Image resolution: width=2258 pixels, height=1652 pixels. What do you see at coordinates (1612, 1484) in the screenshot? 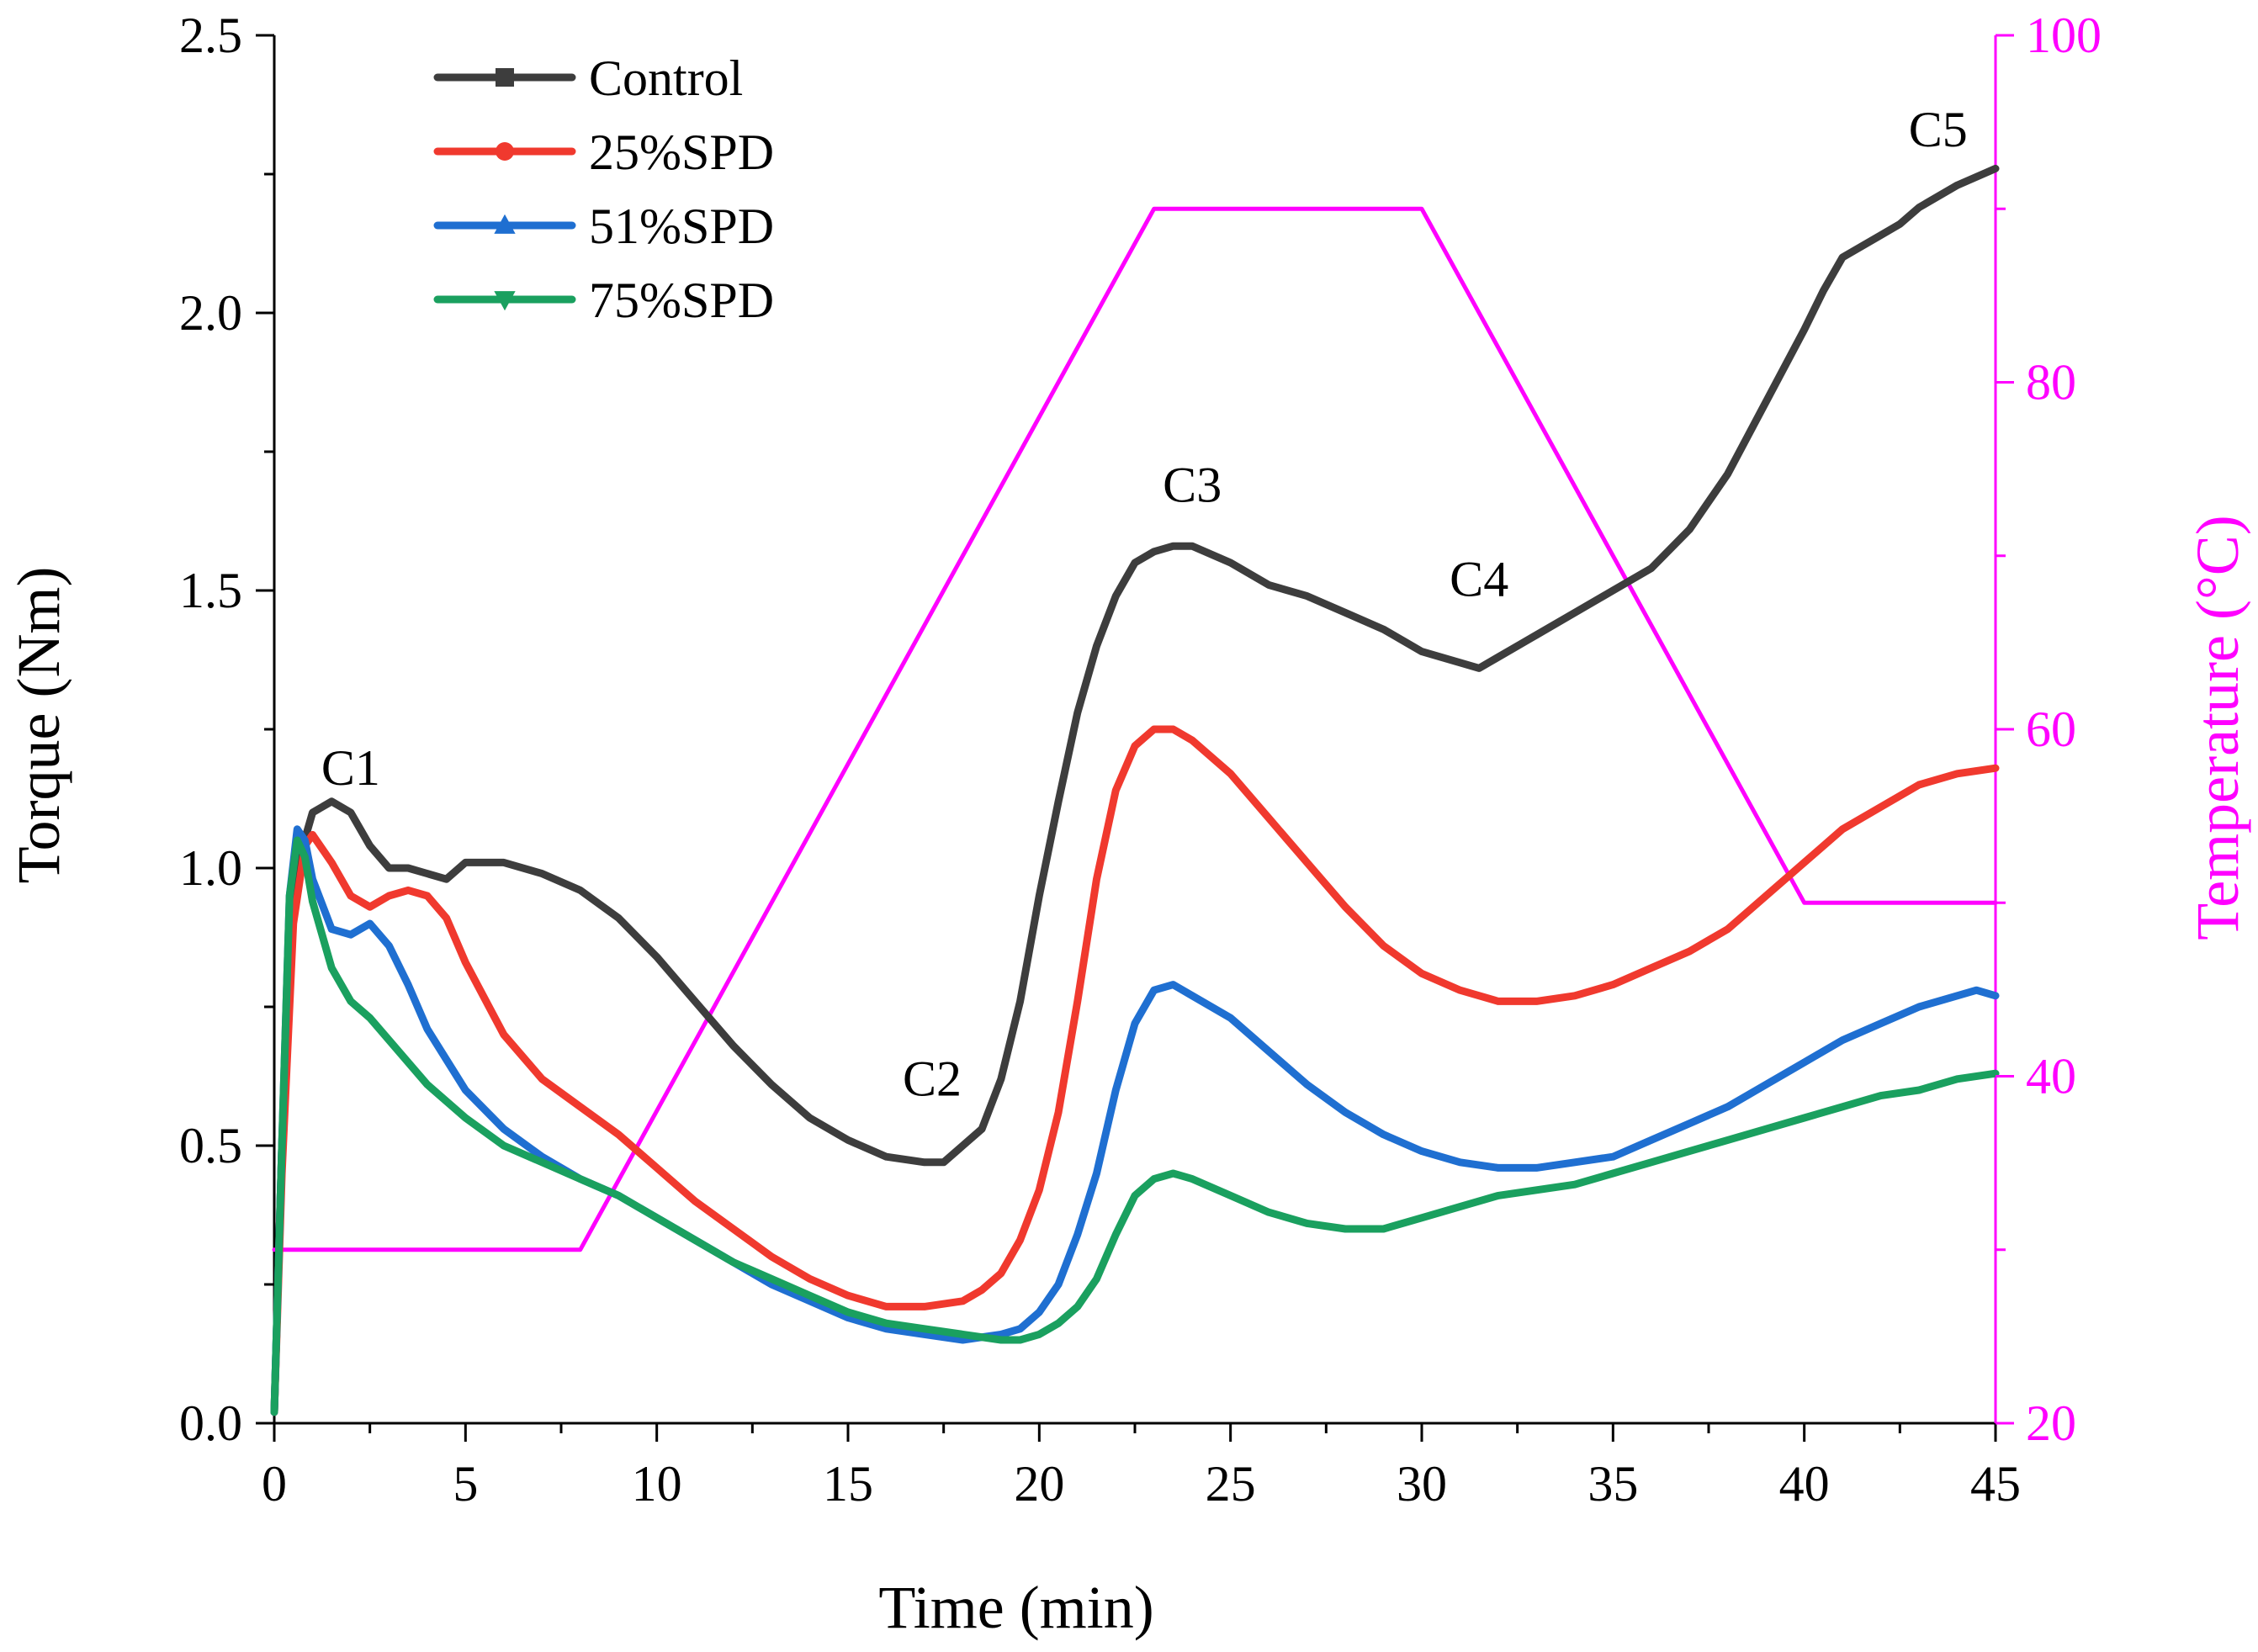
I see `x-tick-label: 35` at bounding box center [1612, 1484].